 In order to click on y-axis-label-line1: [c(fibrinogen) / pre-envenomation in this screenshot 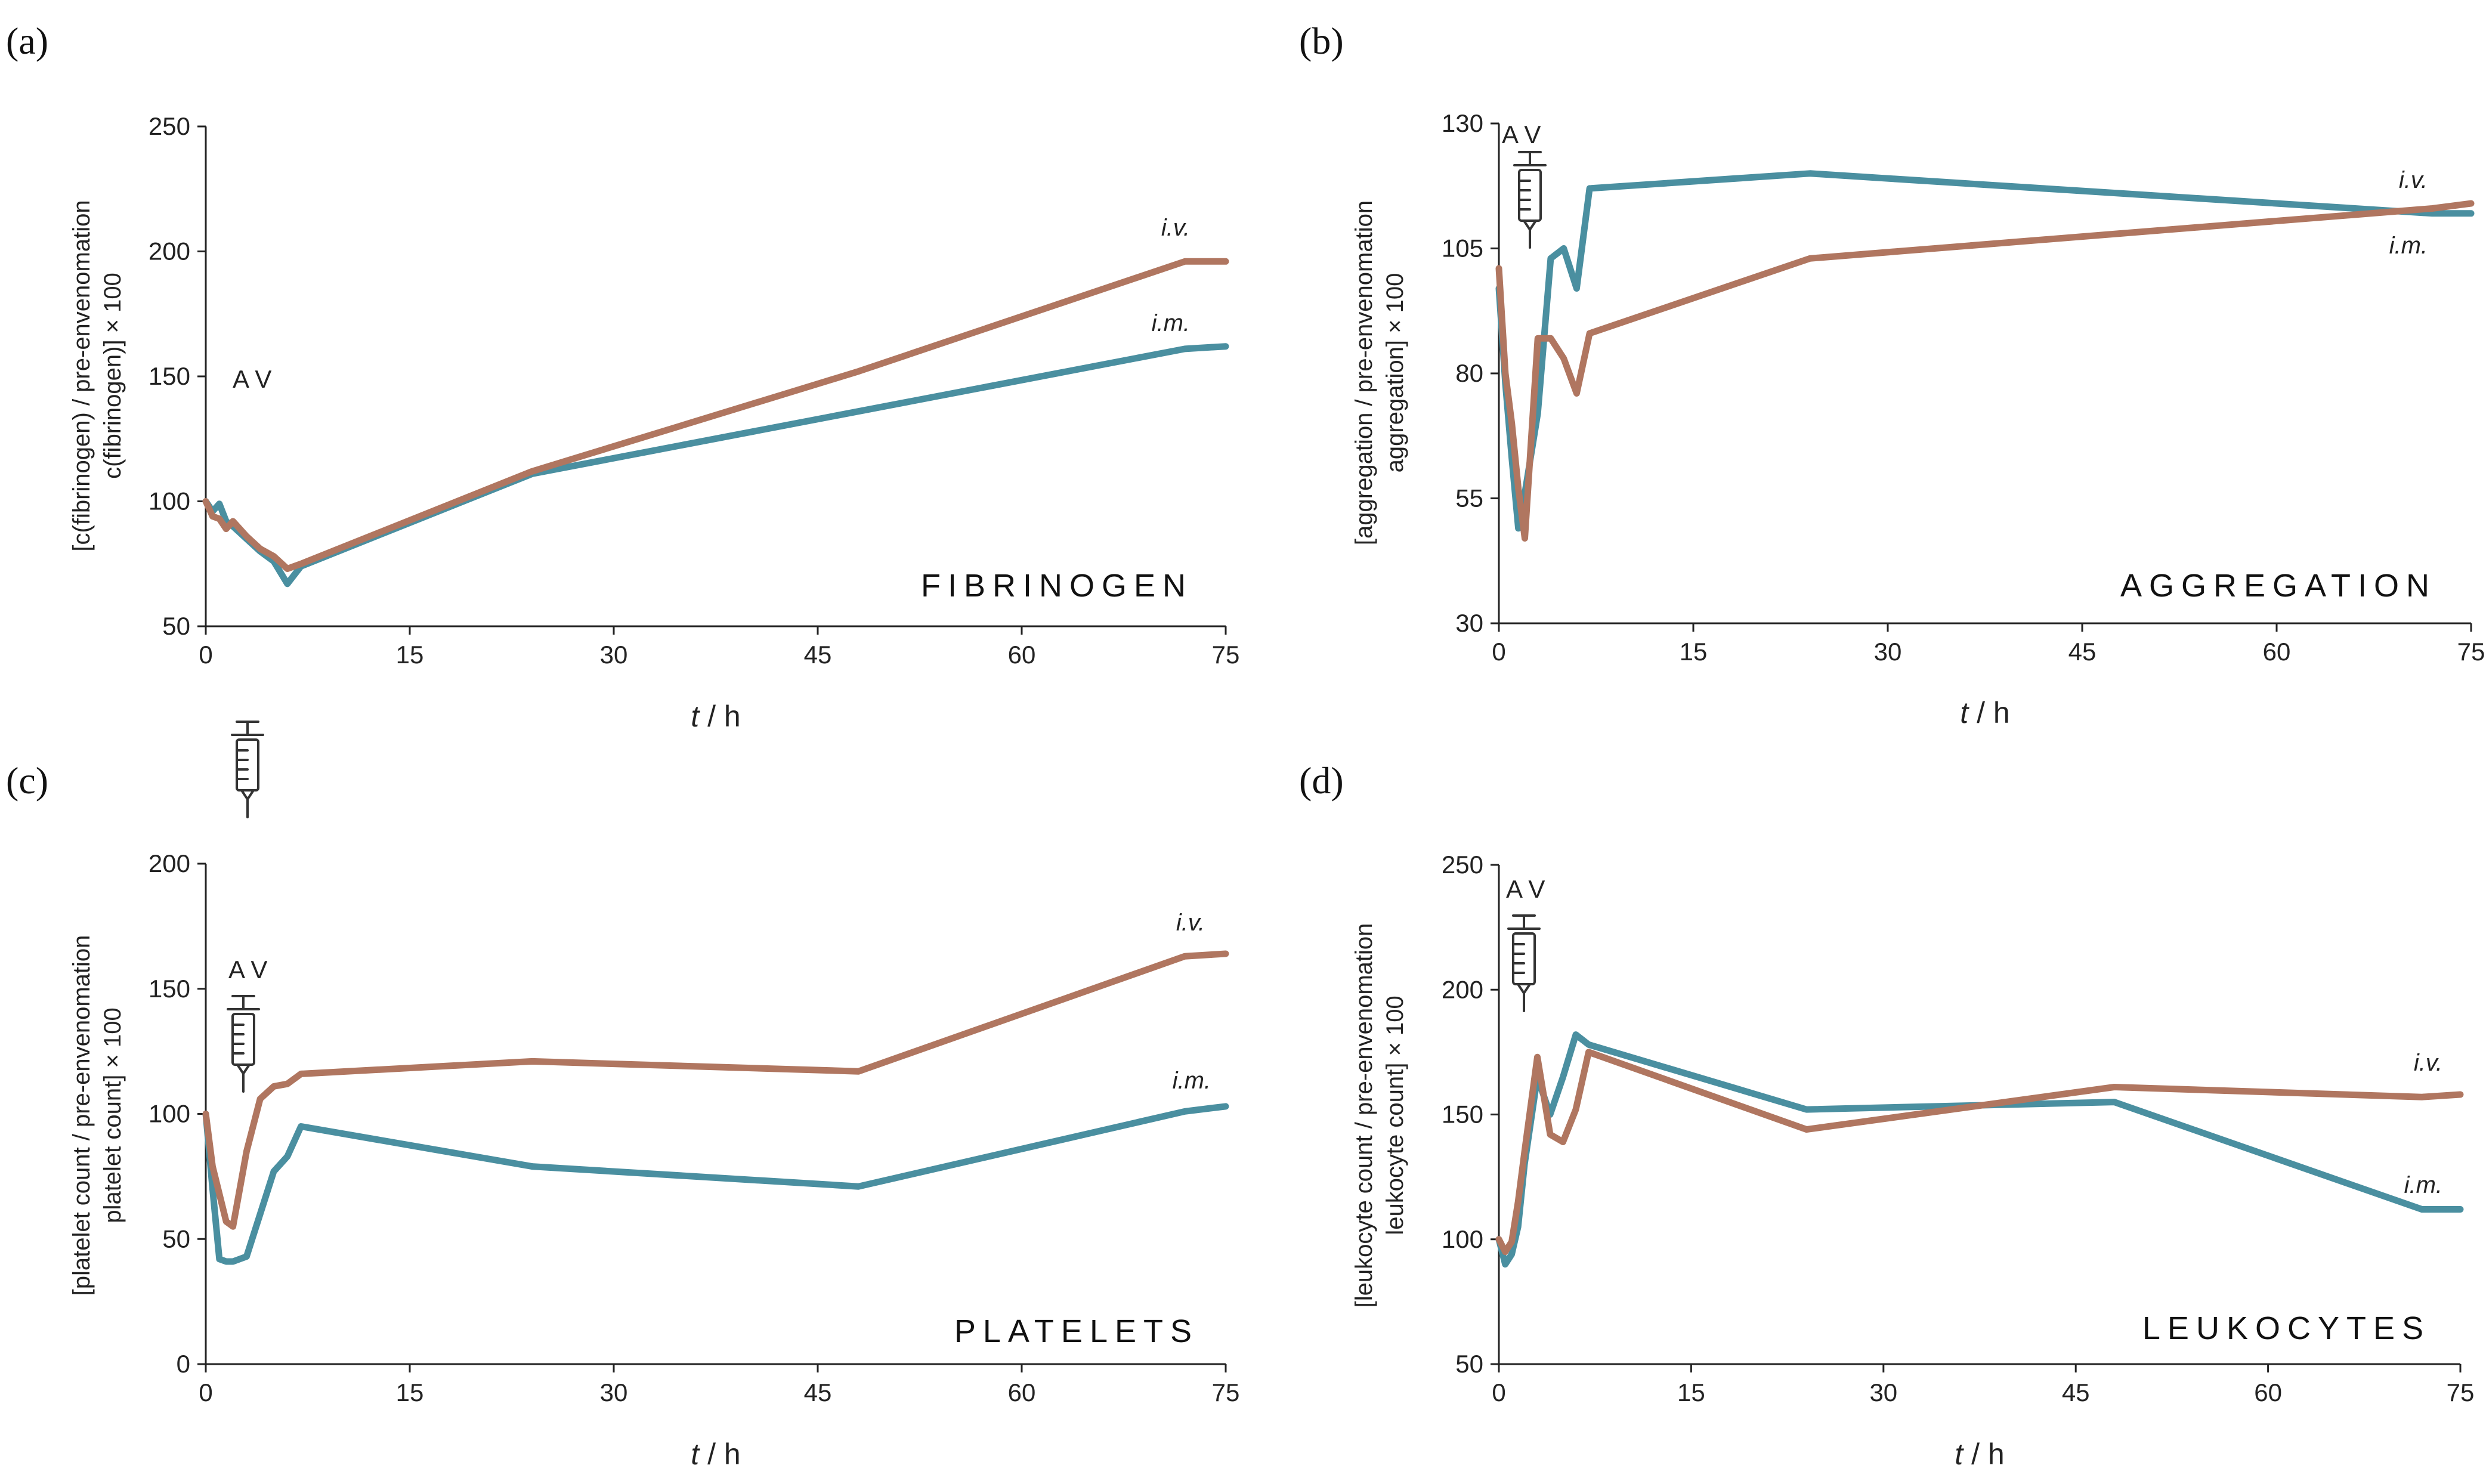, I will do `click(82, 375)`.